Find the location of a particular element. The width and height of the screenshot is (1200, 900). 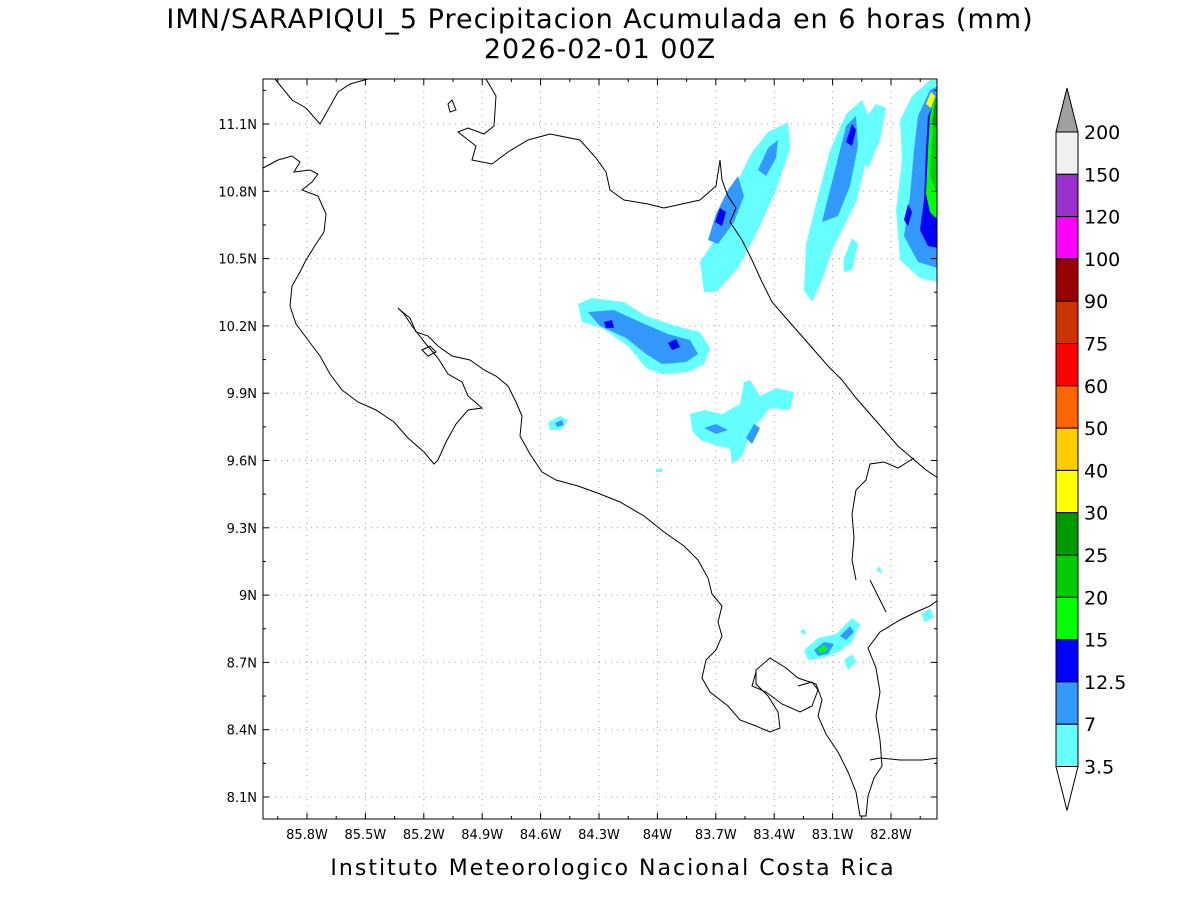

lat-tick-label: 8.1N is located at coordinates (242, 798).